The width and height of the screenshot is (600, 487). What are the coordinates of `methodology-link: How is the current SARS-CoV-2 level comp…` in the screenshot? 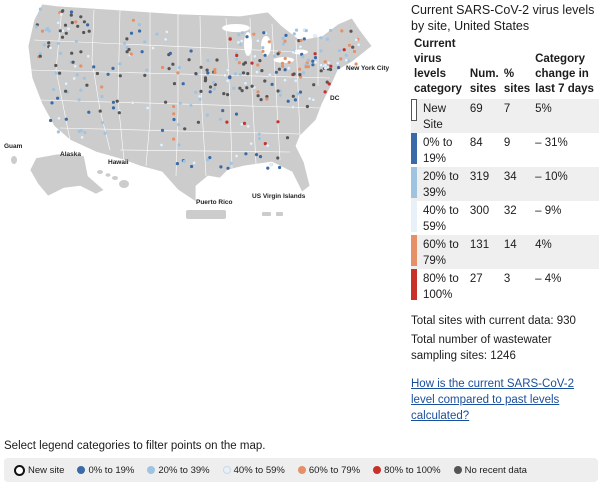 It's located at (492, 400).